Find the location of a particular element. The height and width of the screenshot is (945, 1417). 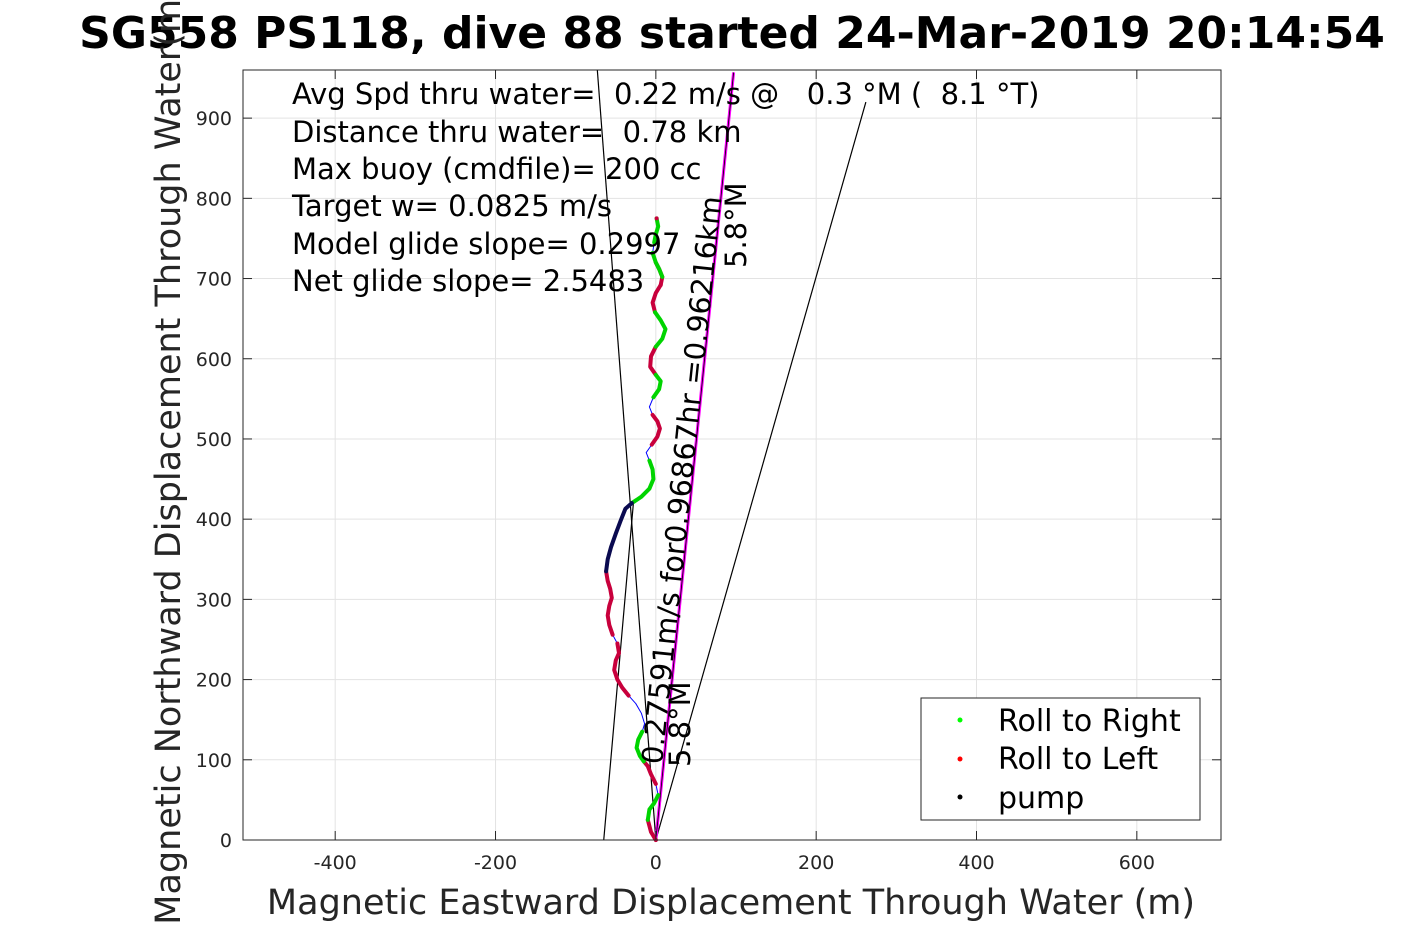

legend-label-roll-left: Roll to Left is located at coordinates (1078, 759).